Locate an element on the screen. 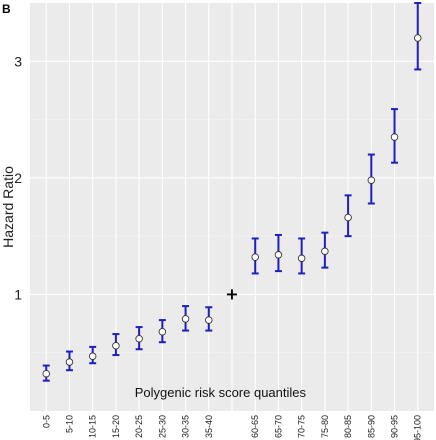  y-tick-label: 2 is located at coordinates (18, 178).